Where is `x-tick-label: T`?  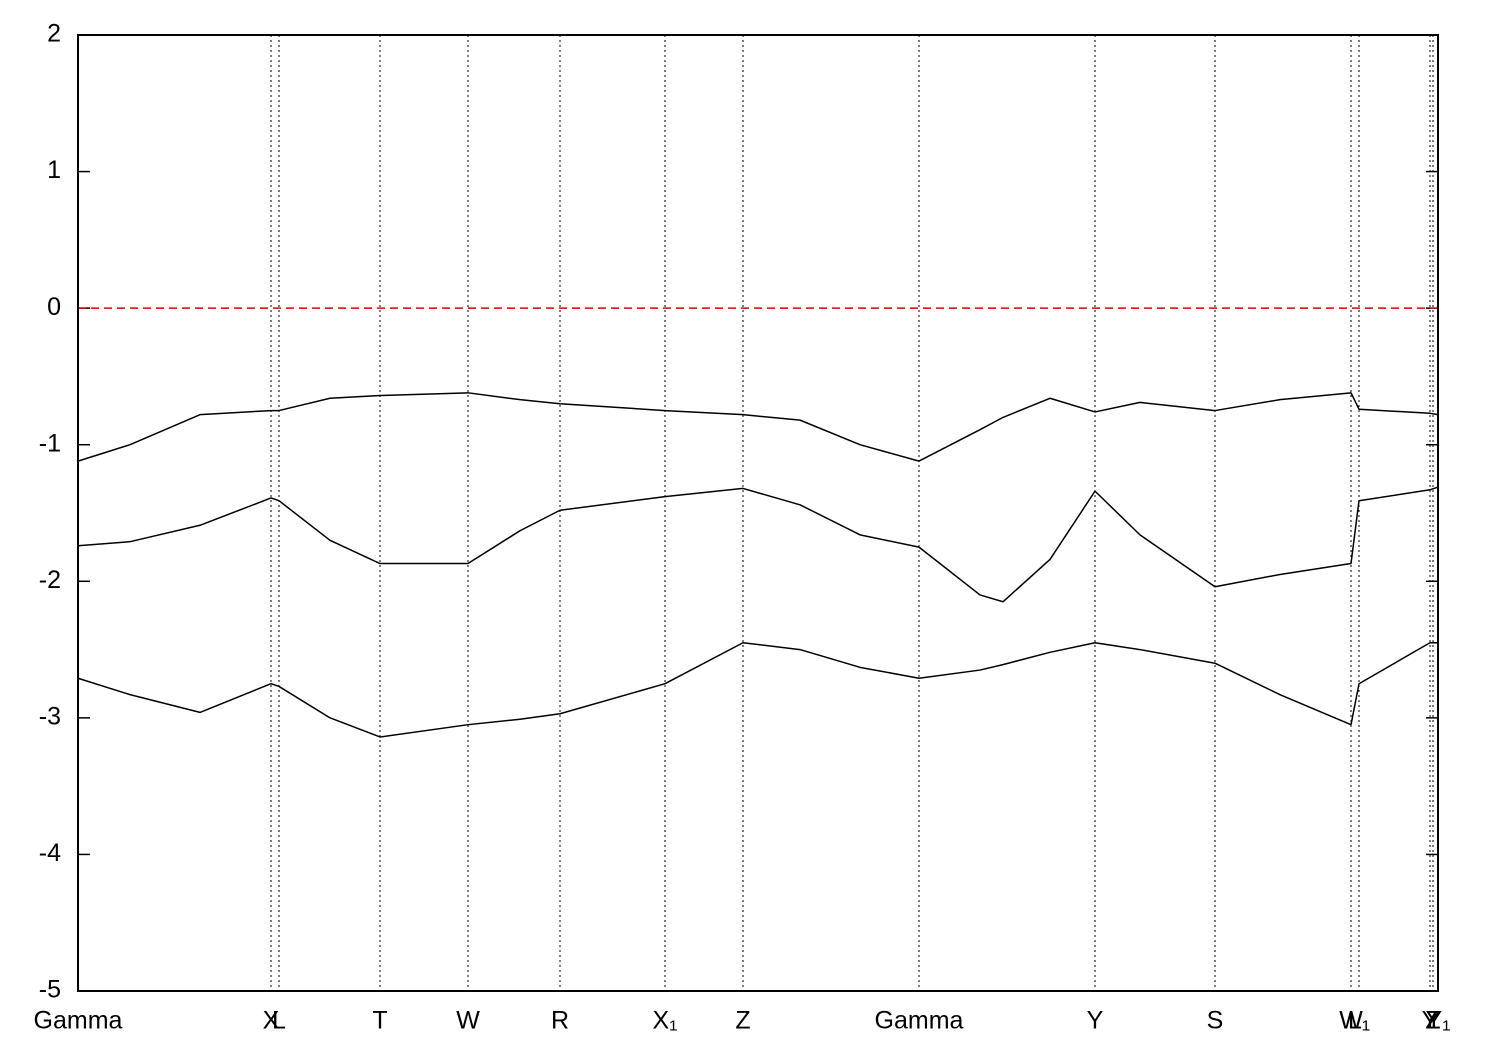
x-tick-label: T is located at coordinates (379, 1021).